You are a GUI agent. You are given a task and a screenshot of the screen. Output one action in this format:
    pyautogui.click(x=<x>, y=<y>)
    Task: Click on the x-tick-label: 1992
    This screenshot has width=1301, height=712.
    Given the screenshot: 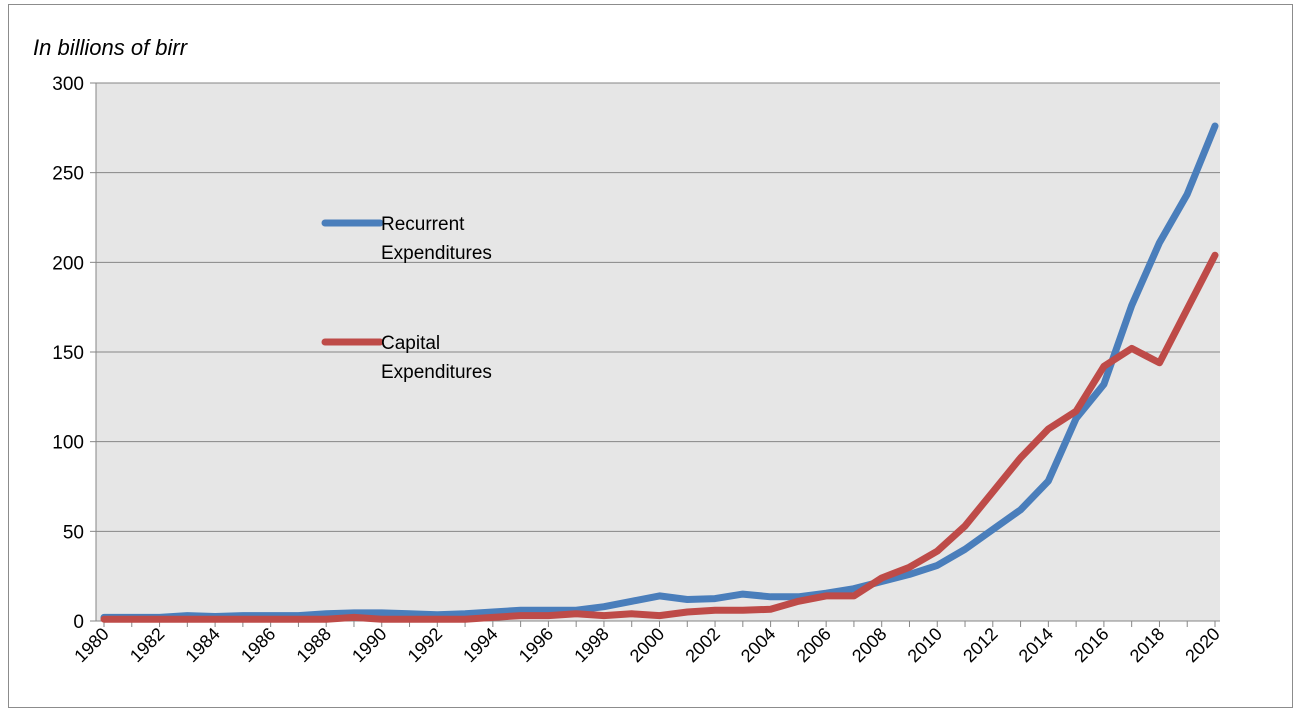 What is the action you would take?
    pyautogui.click(x=425, y=645)
    